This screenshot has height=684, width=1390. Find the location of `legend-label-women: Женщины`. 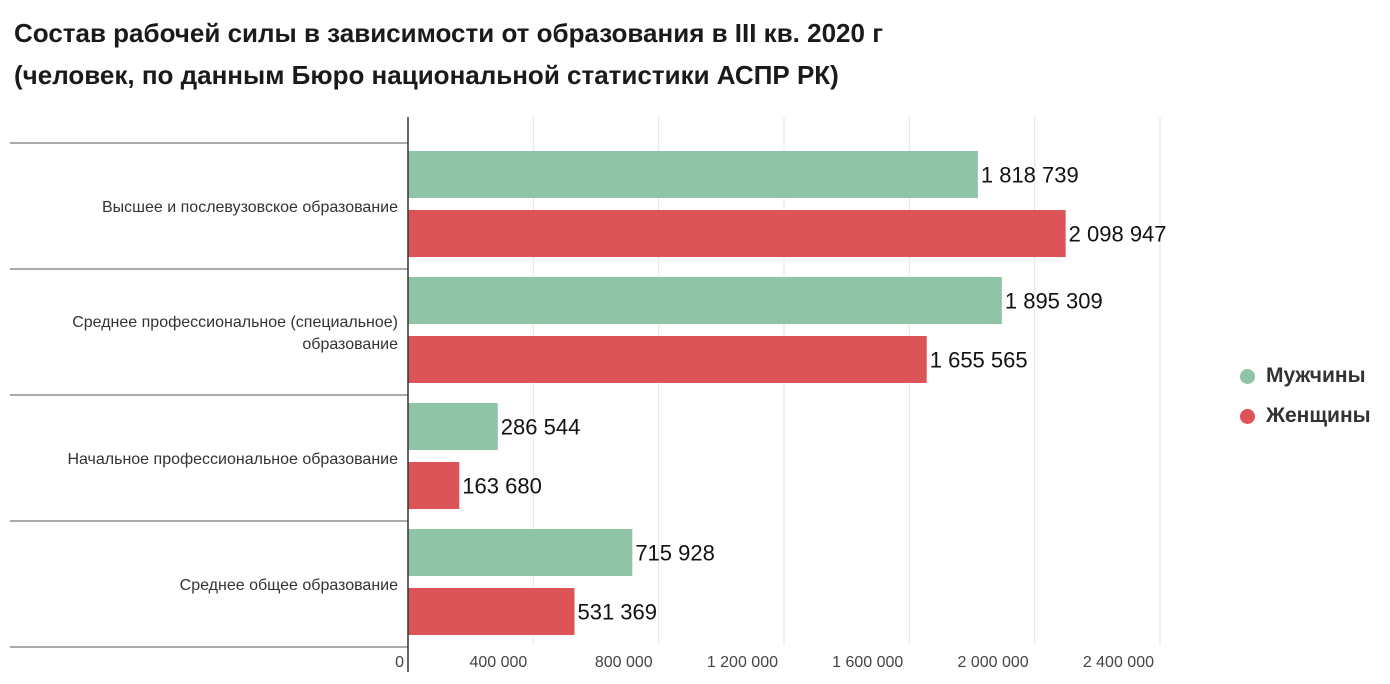

legend-label-women: Женщины is located at coordinates (1318, 415).